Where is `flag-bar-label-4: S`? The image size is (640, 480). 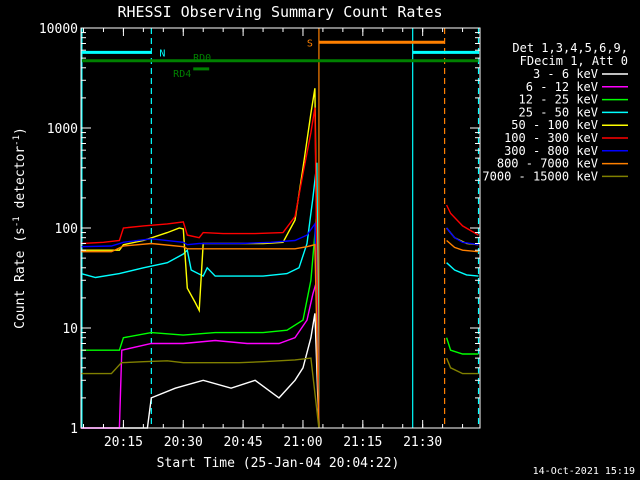
flag-bar-label-4: S is located at coordinates (310, 43).